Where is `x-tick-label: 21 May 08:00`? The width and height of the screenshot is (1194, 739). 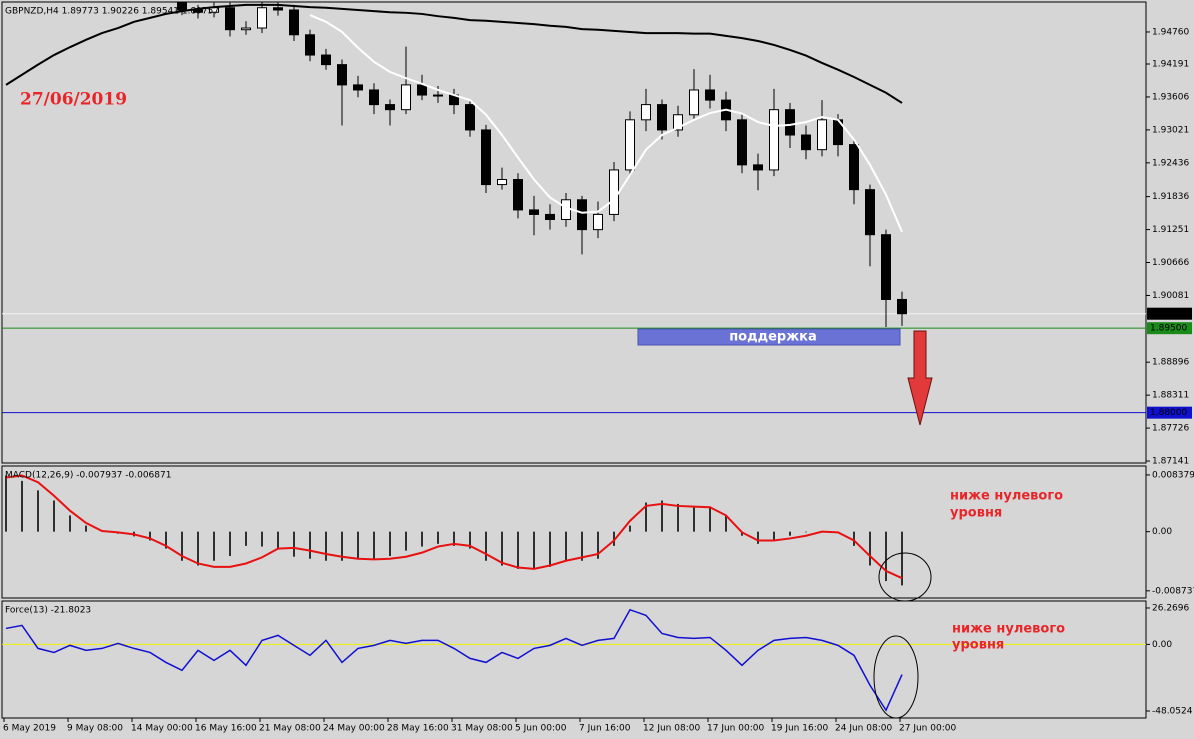
x-tick-label: 21 May 08:00 is located at coordinates (290, 729).